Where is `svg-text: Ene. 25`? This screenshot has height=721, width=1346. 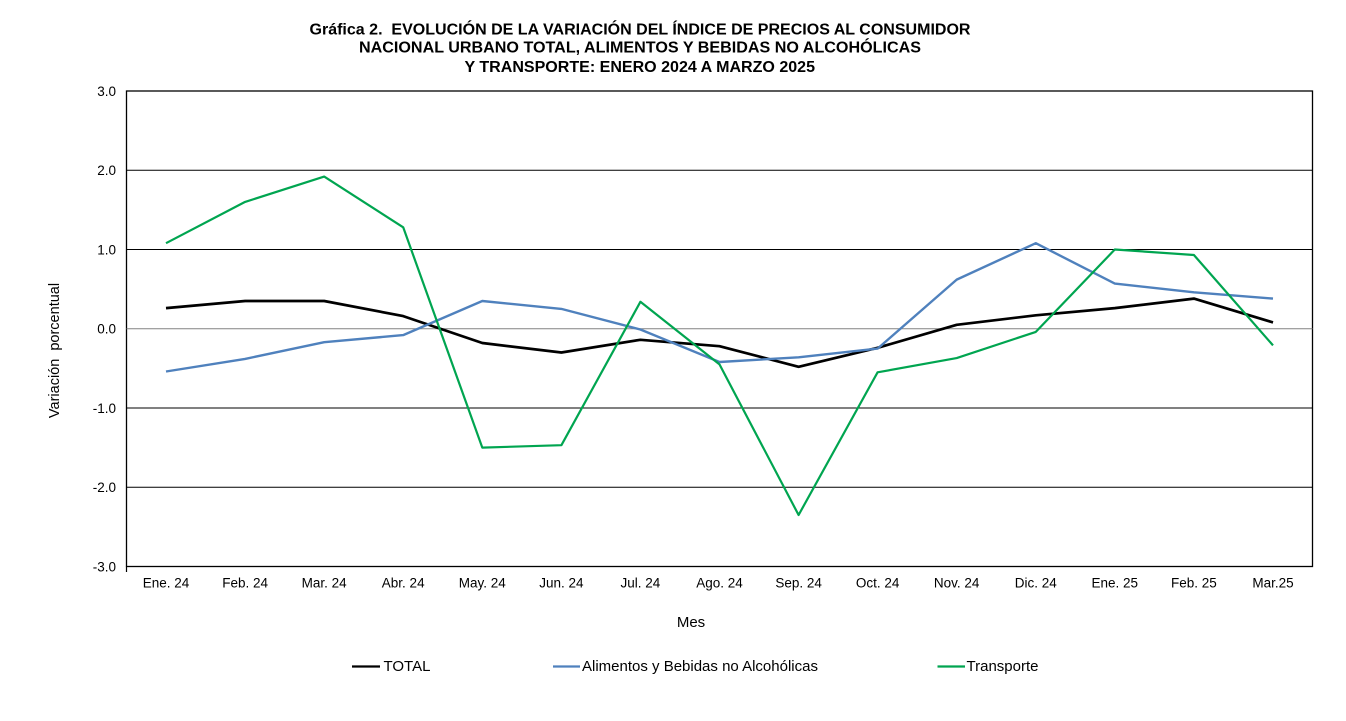
svg-text: Ene. 25 is located at coordinates (1115, 583).